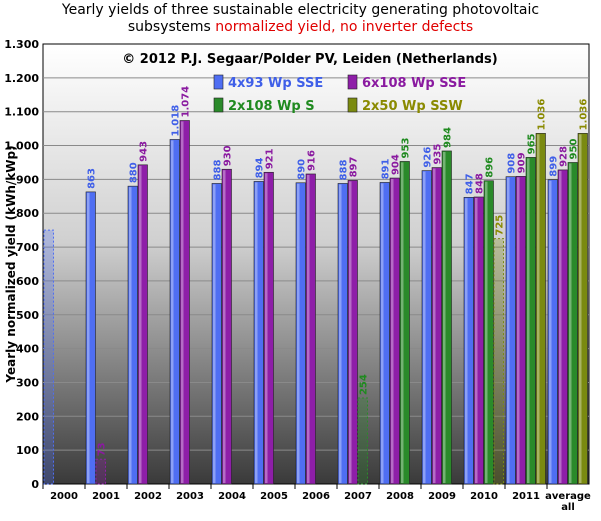  I want to click on x-tick-label: 2004, so click(232, 496).